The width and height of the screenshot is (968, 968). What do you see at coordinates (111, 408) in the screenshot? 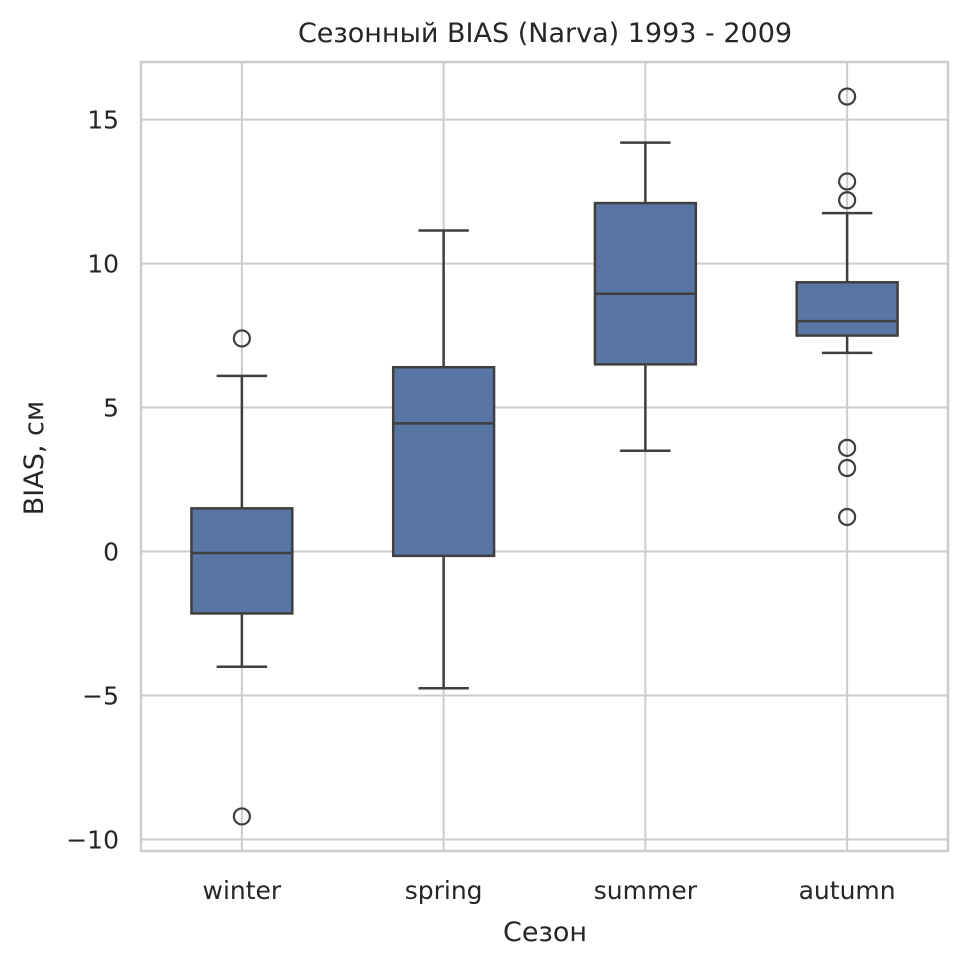
I see `y-tick-label: 5` at bounding box center [111, 408].